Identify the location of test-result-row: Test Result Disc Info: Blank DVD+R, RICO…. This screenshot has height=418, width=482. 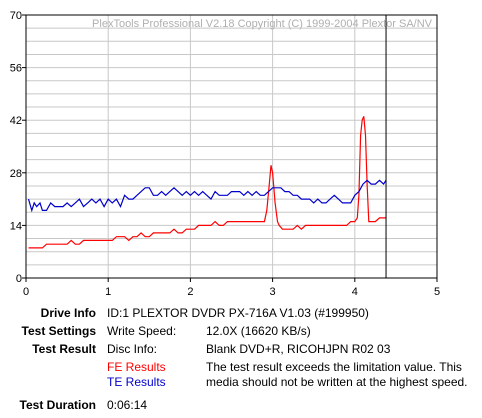
(241, 350).